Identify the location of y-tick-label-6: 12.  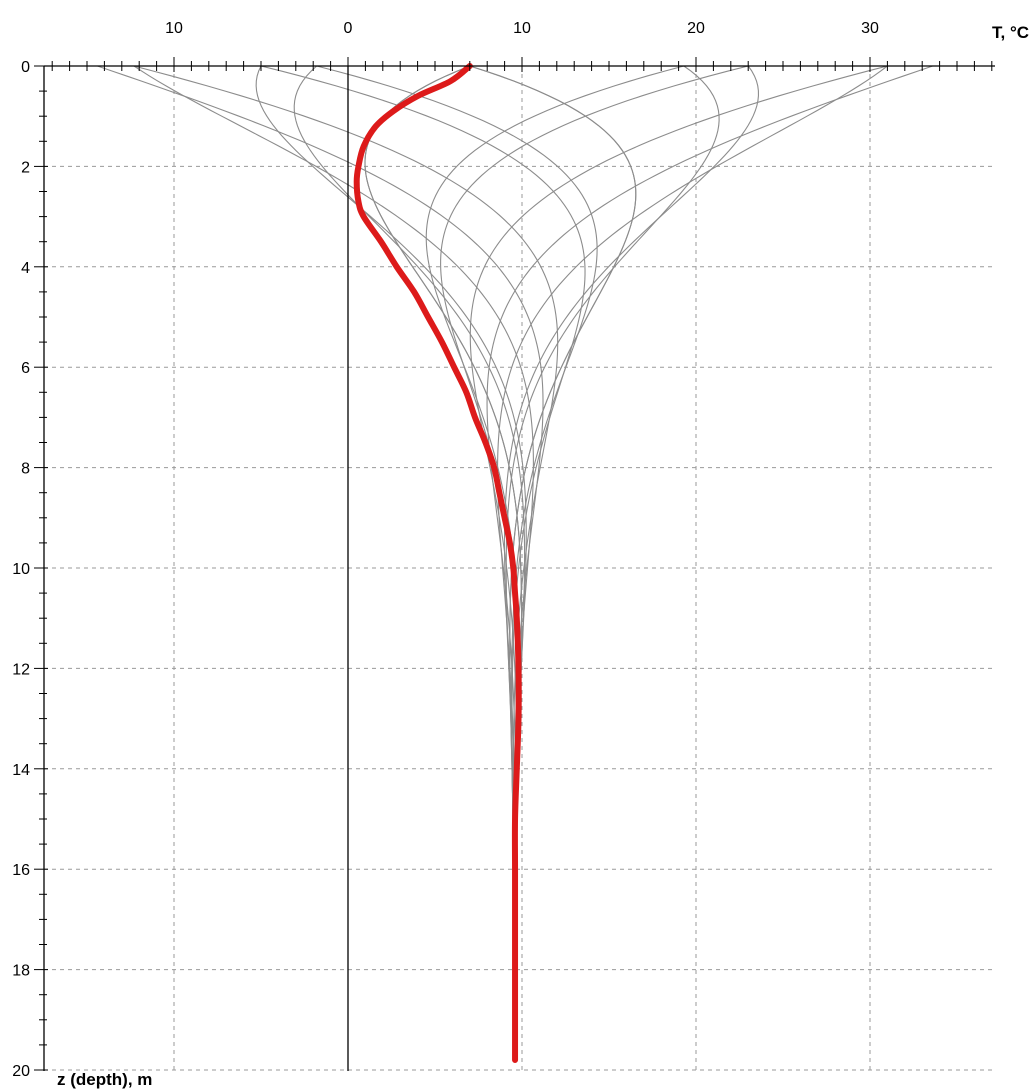
(21, 669).